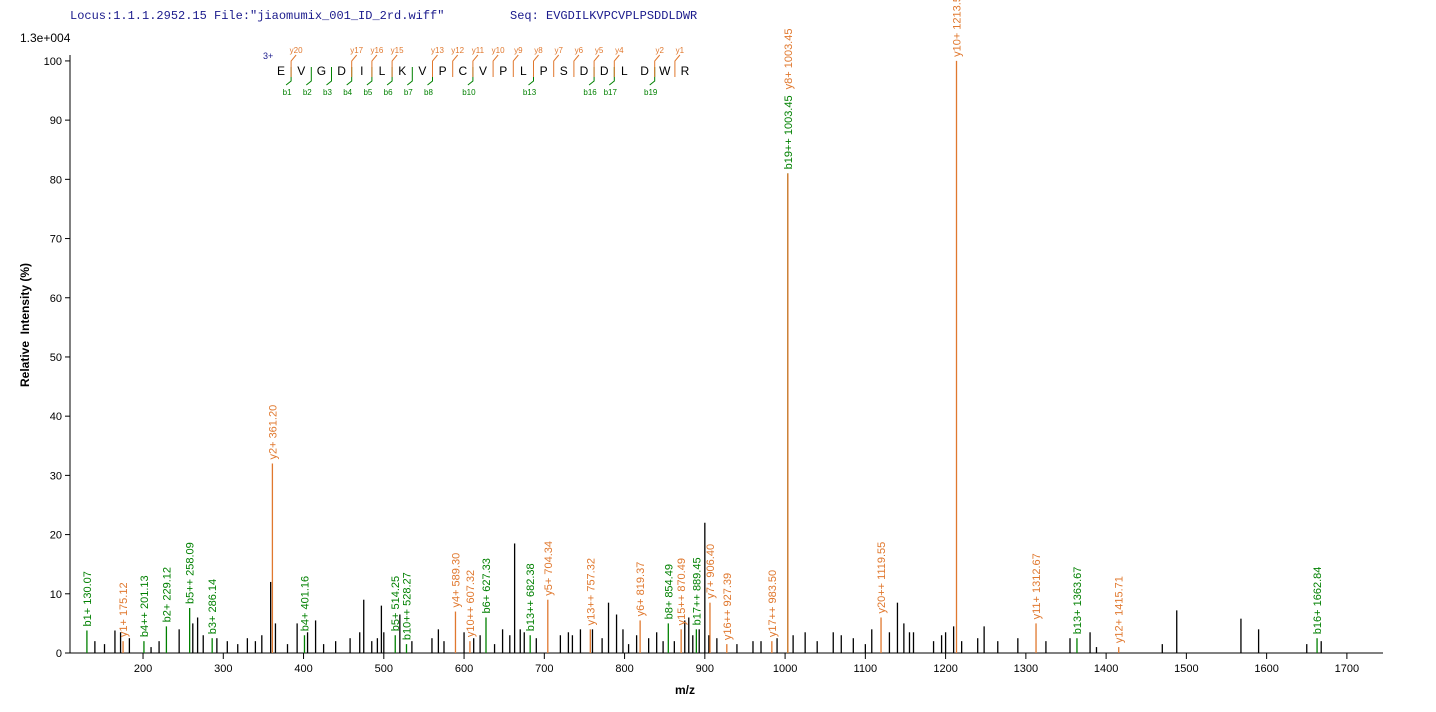 The height and width of the screenshot is (712, 1436). I want to click on b-ion-label: b16, so click(590, 92).